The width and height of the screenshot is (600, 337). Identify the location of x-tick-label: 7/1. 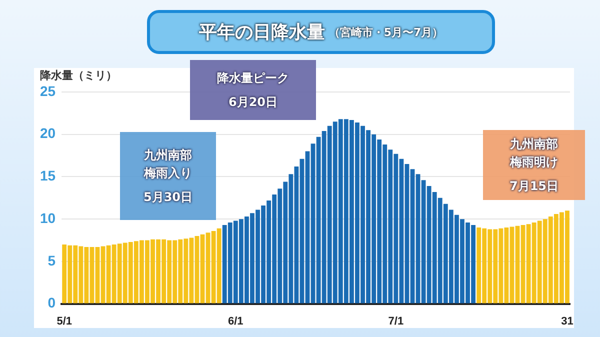
(396, 321).